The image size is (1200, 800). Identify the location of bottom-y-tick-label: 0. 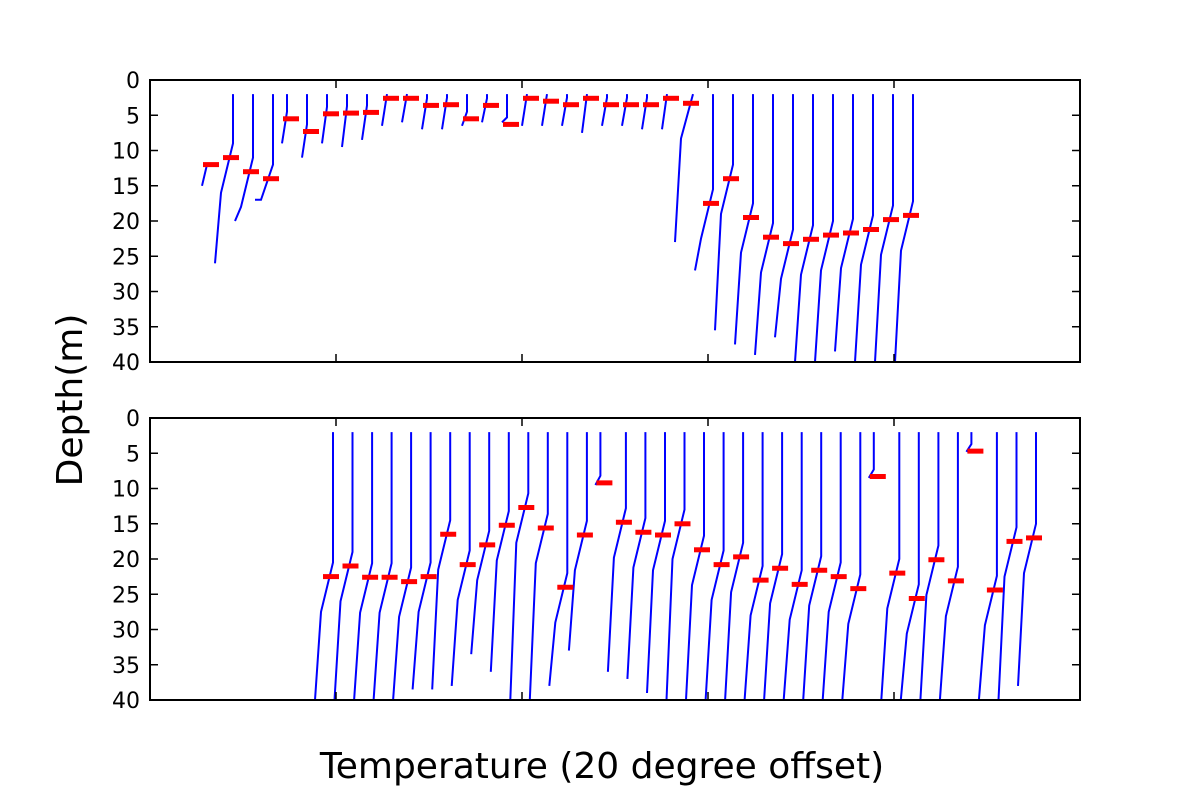
(133, 419).